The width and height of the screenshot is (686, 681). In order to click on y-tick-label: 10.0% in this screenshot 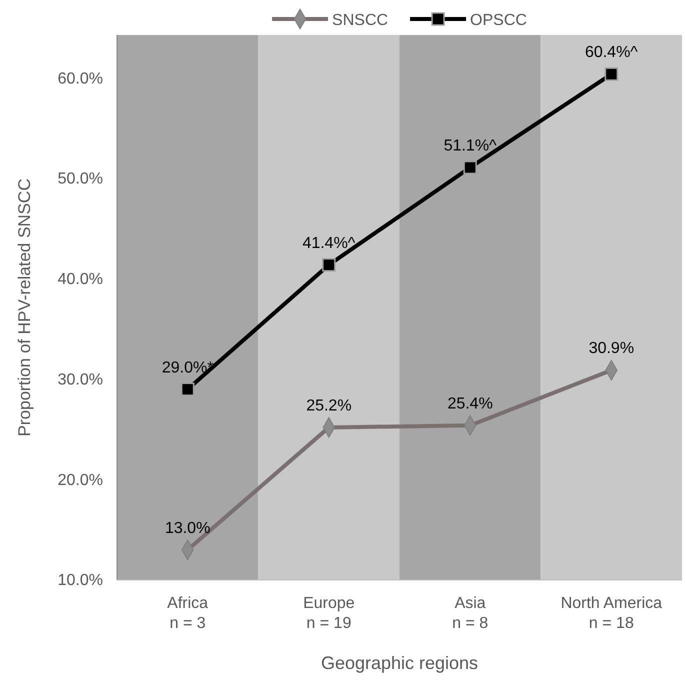, I will do `click(80, 581)`.